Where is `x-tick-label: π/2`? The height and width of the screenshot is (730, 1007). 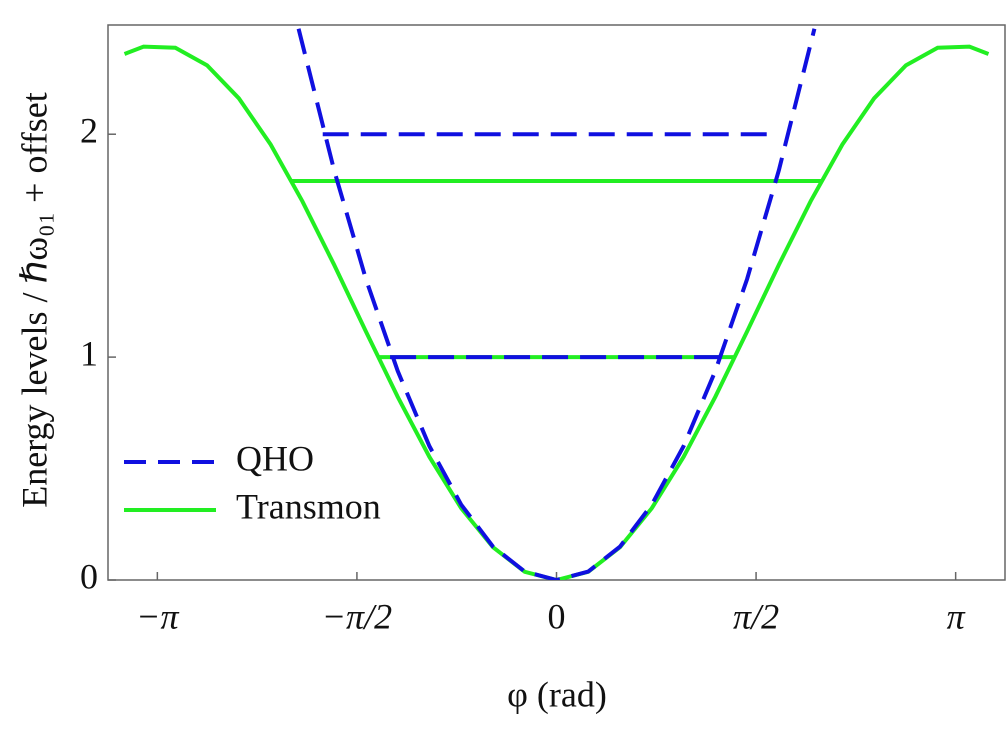 x-tick-label: π/2 is located at coordinates (756, 616).